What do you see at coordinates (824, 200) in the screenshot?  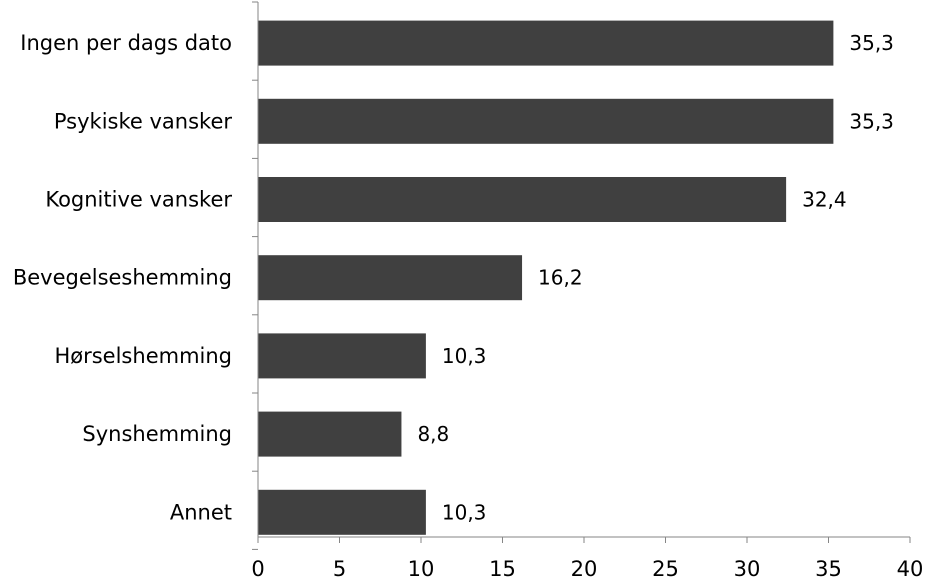 I see `data-label: 32,4` at bounding box center [824, 200].